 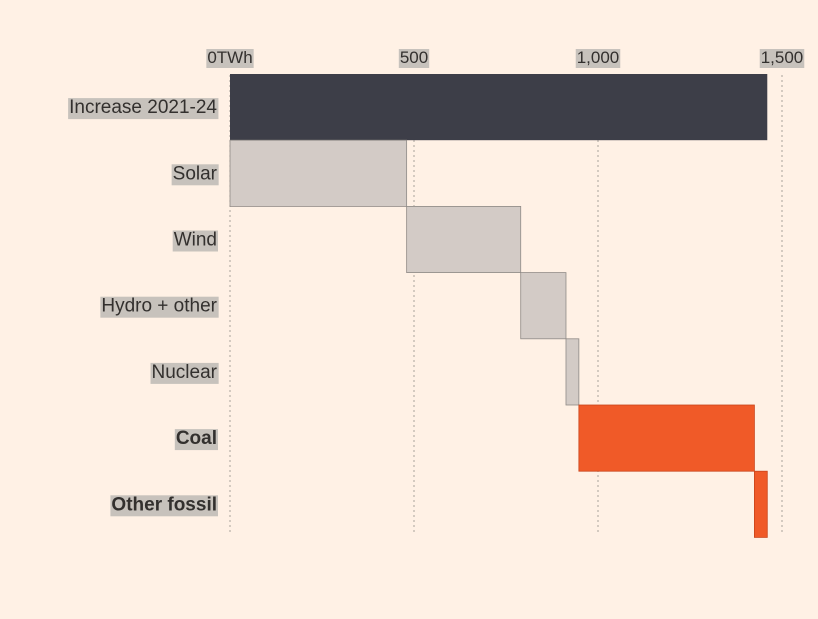 I want to click on category-label: Nuclear, so click(x=185, y=372).